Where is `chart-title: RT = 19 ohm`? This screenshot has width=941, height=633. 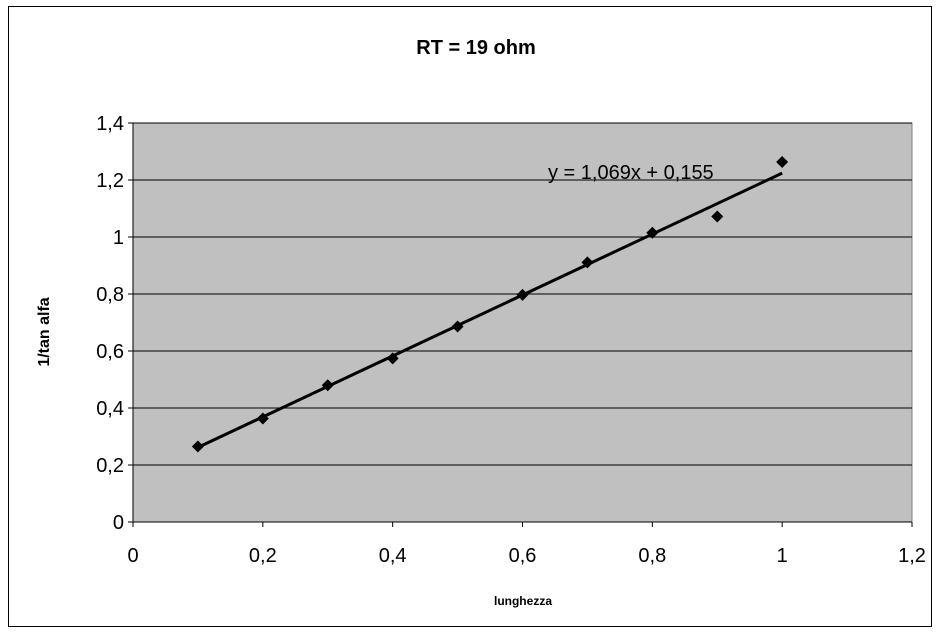 chart-title: RT = 19 ohm is located at coordinates (475, 48).